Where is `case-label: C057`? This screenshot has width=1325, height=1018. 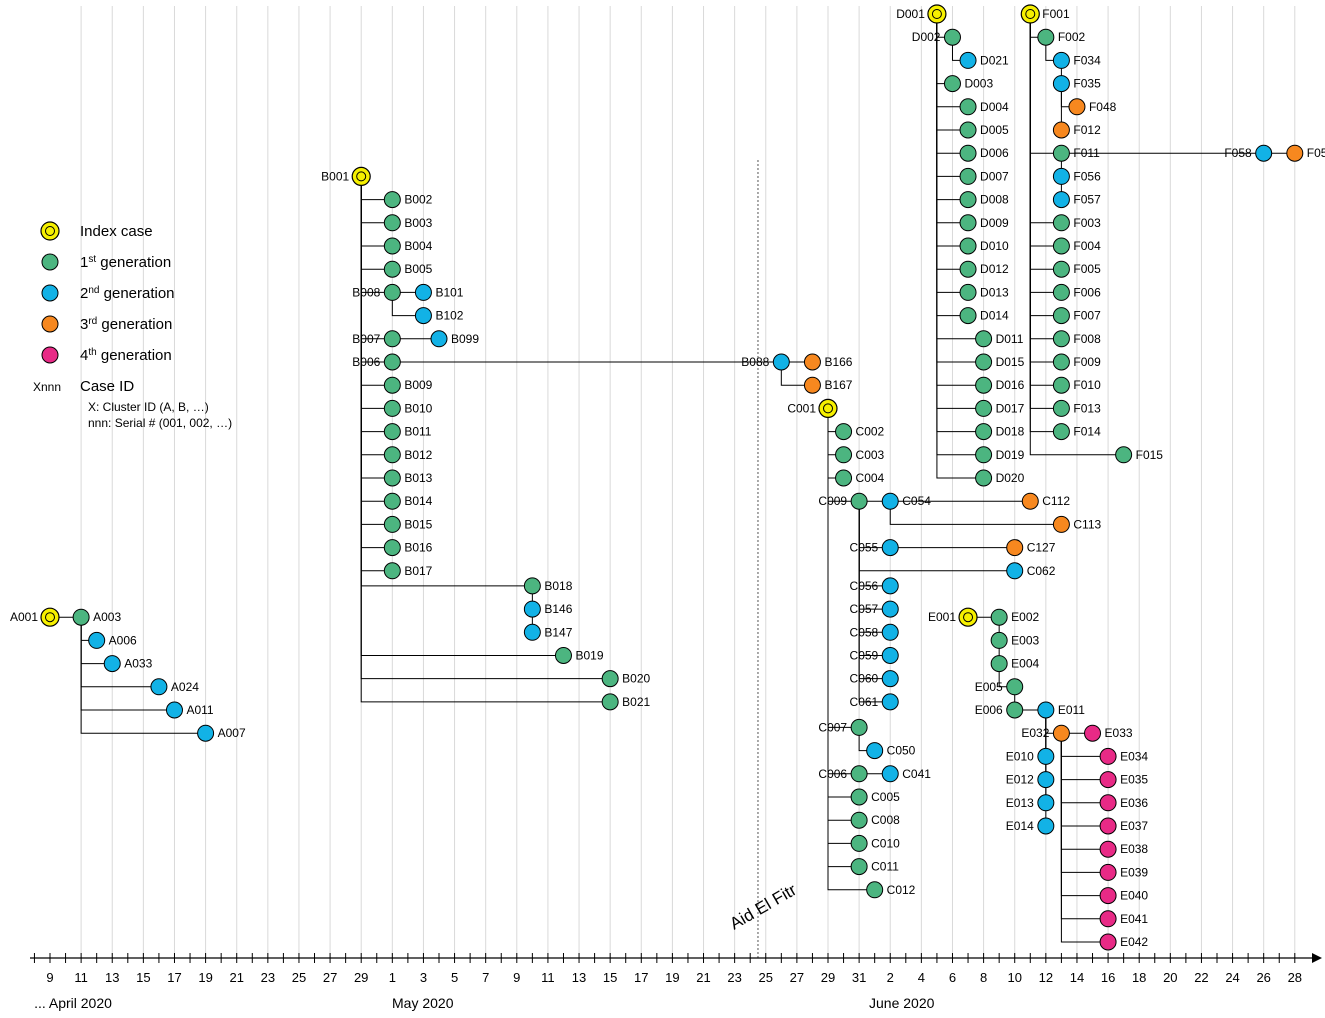 case-label: C057 is located at coordinates (864, 609).